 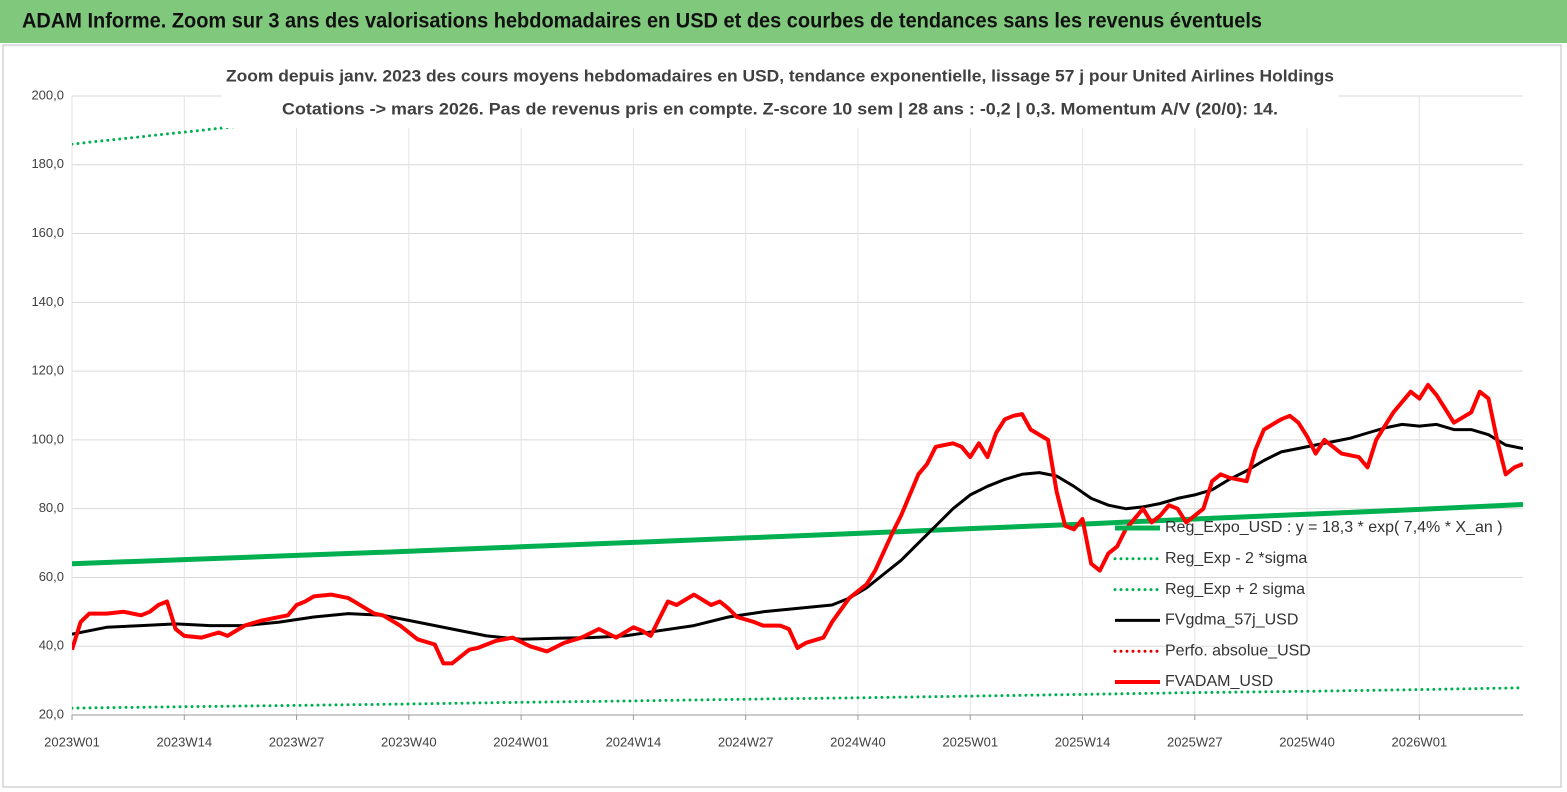 What do you see at coordinates (51, 576) in the screenshot?
I see `y-tick-label: 60,0` at bounding box center [51, 576].